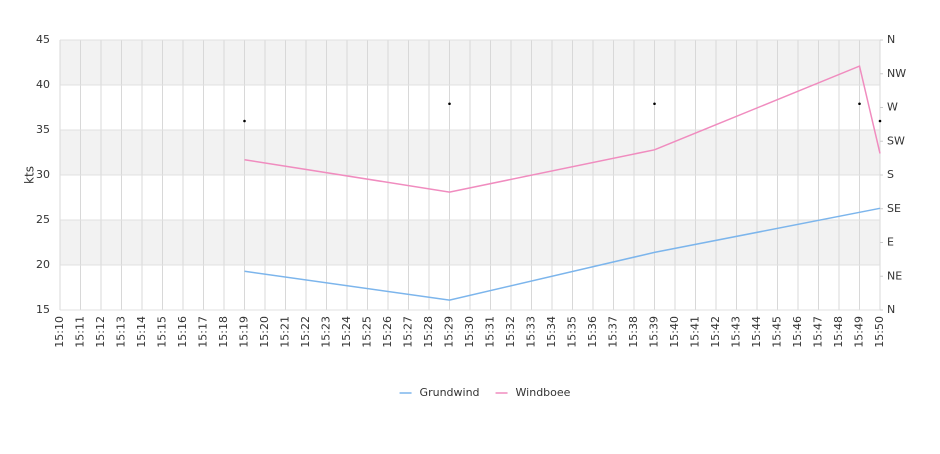 The image size is (940, 454). What do you see at coordinates (43, 264) in the screenshot?
I see `y-tick-label: 20` at bounding box center [43, 264].